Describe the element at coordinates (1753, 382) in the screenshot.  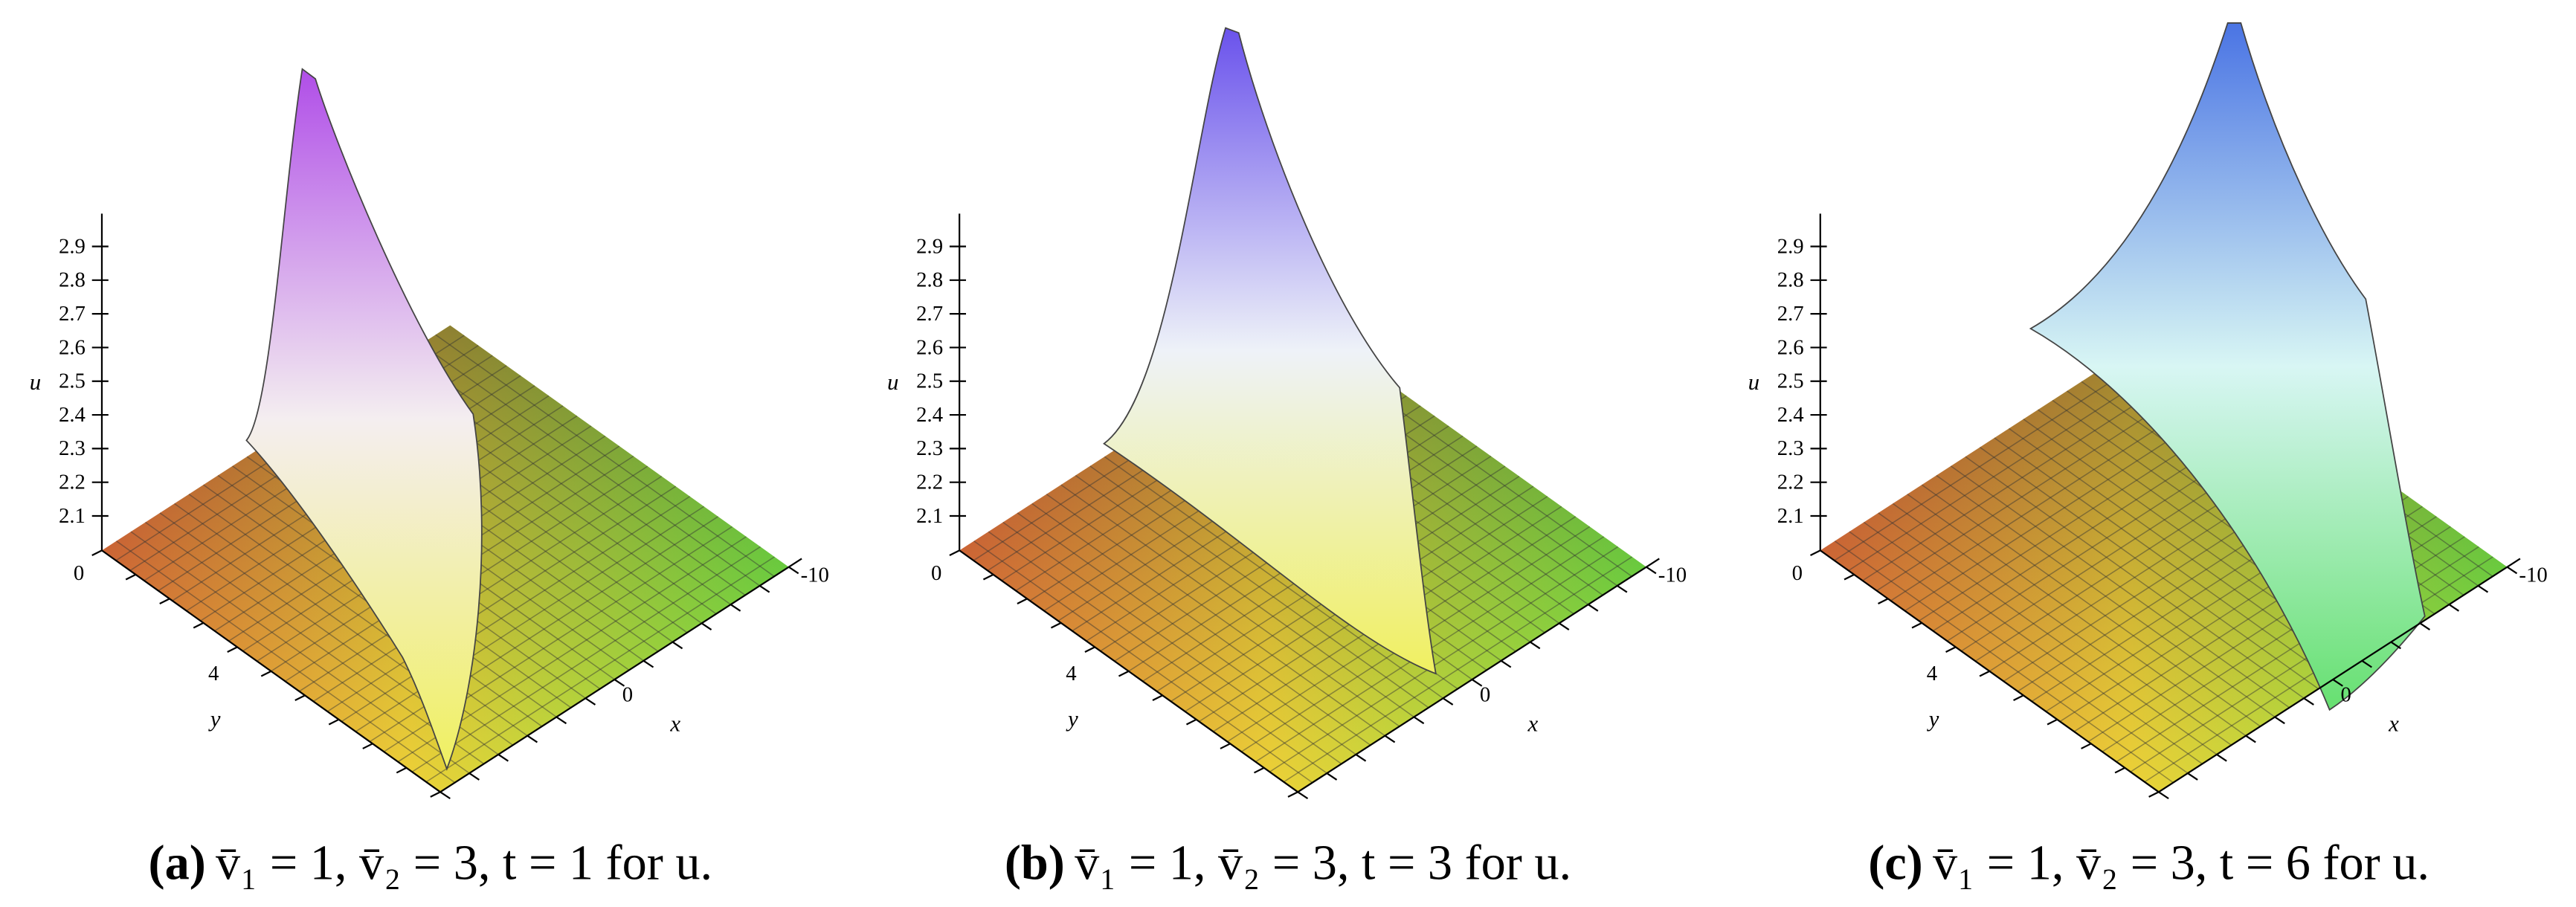
I see `u-axis-label: u` at that location.